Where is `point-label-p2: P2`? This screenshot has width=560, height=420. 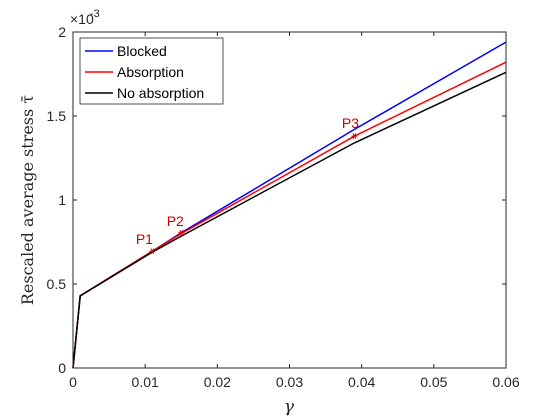 point-label-p2: P2 is located at coordinates (175, 221).